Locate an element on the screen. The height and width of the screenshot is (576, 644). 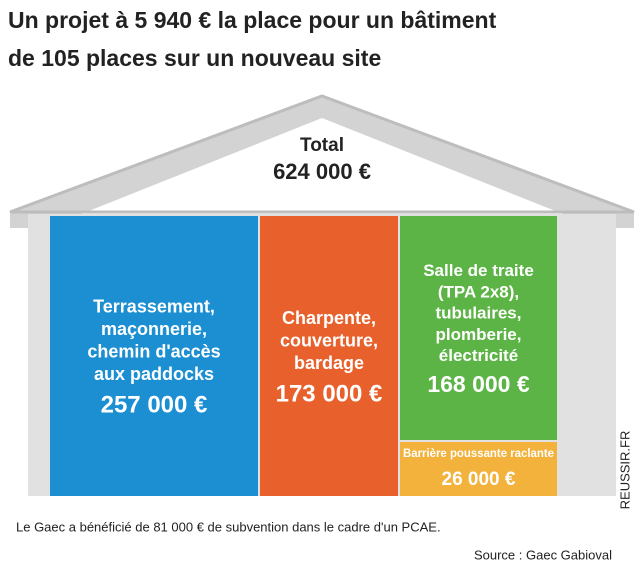
tile-label: Terrassement, is located at coordinates (154, 307).